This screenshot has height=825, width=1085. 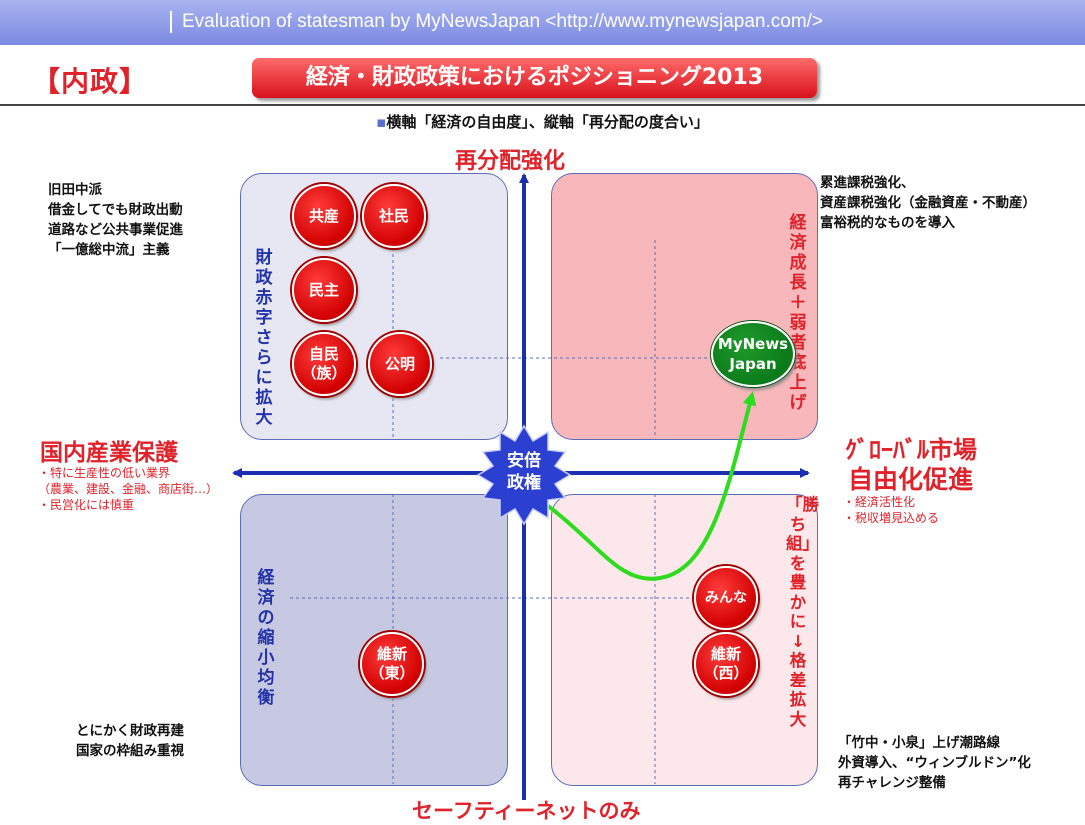 What do you see at coordinates (526, 811) in the screenshot?
I see `axis-bottom-label: セーフティーネットのみ` at bounding box center [526, 811].